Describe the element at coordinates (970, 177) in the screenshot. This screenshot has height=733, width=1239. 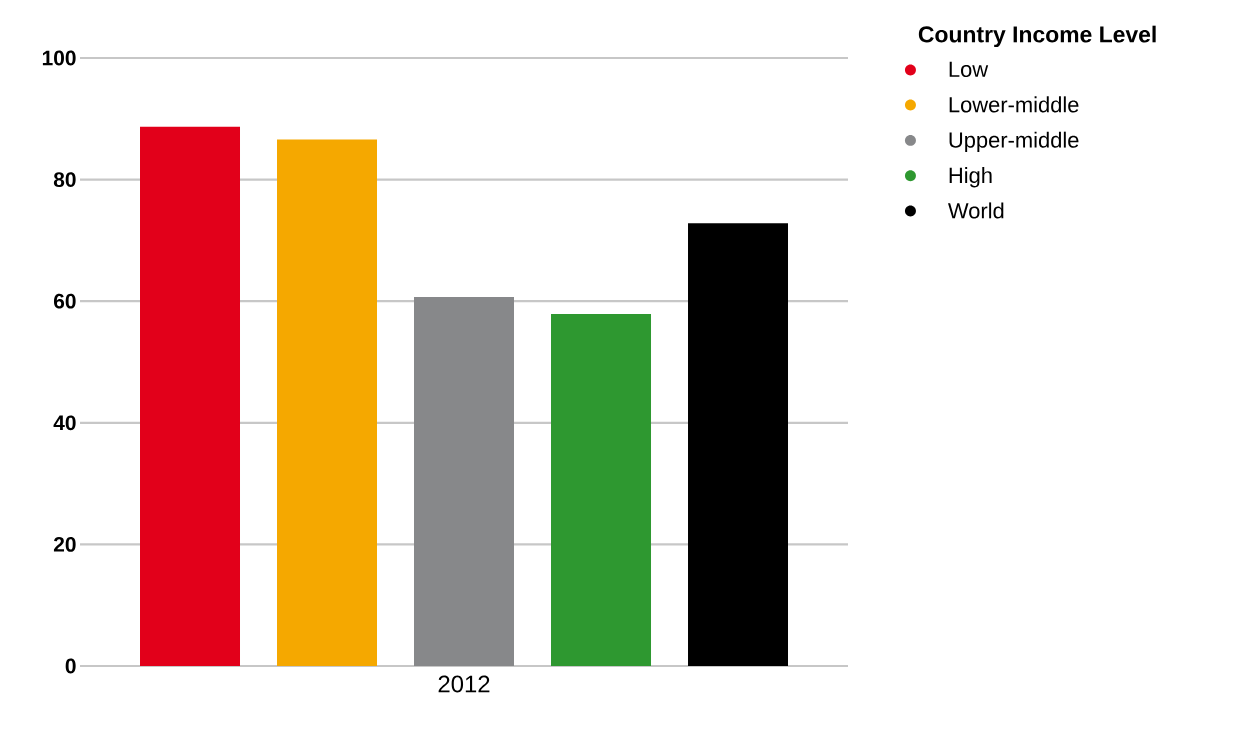
I see `legend-label: High` at that location.